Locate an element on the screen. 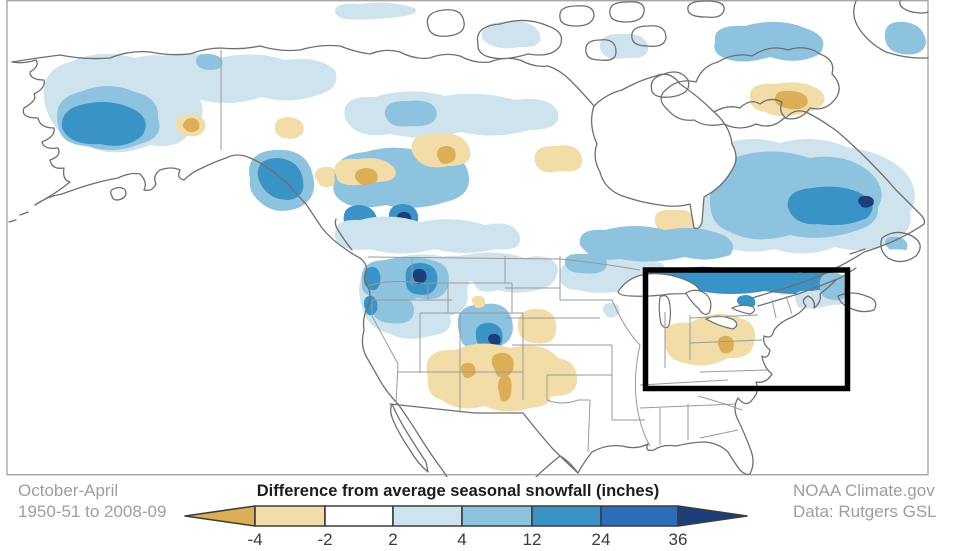 This screenshot has width=980, height=551. credit-annotation: NOAA Climate.gov Data: Rutgers GSL is located at coordinates (865, 501).